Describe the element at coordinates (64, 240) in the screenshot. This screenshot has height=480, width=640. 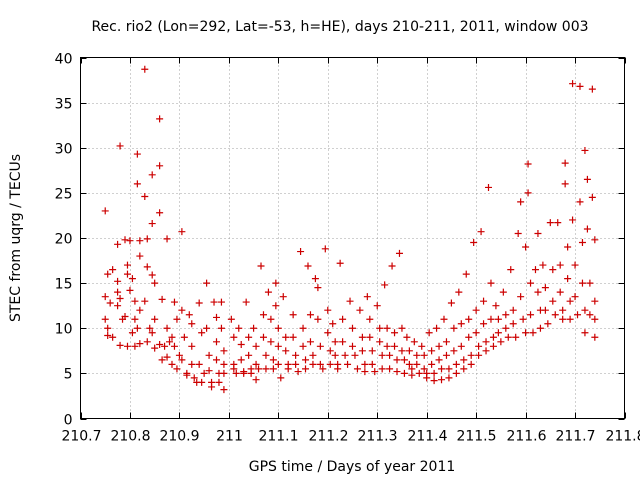
I see `y-tick-labels: 0 5 10 15 20 25 30 35 40` at that location.